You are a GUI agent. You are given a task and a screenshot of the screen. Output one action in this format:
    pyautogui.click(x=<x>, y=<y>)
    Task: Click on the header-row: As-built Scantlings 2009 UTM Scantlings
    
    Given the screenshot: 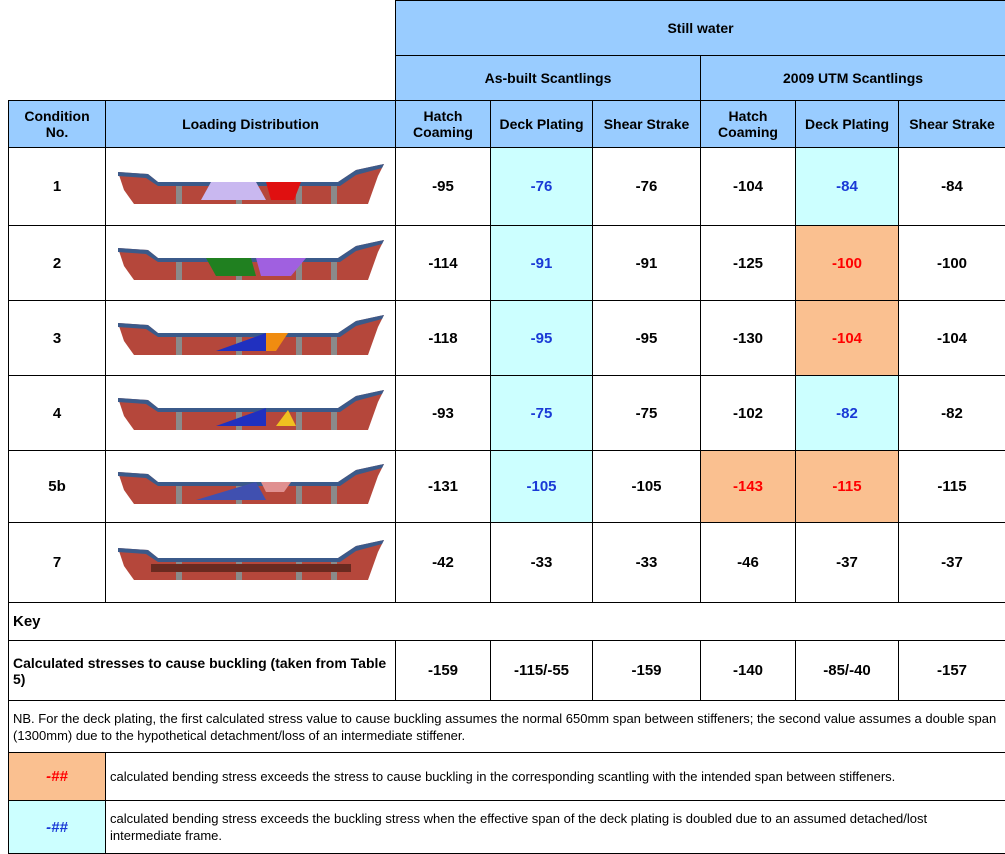 What is the action you would take?
    pyautogui.click(x=507, y=78)
    